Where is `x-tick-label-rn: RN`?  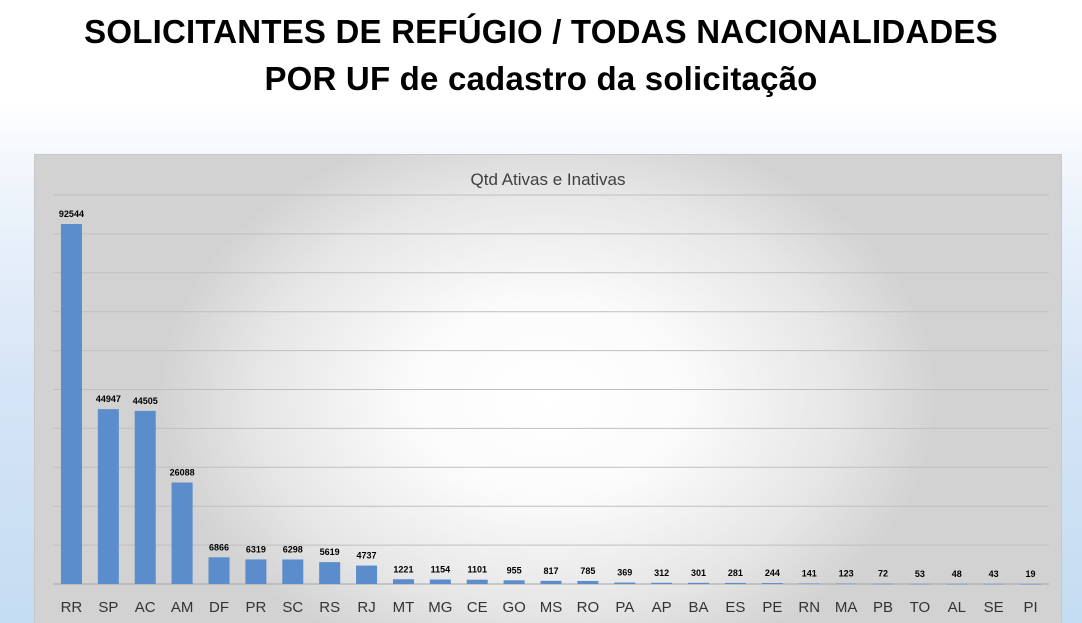 x-tick-label-rn: RN is located at coordinates (809, 607).